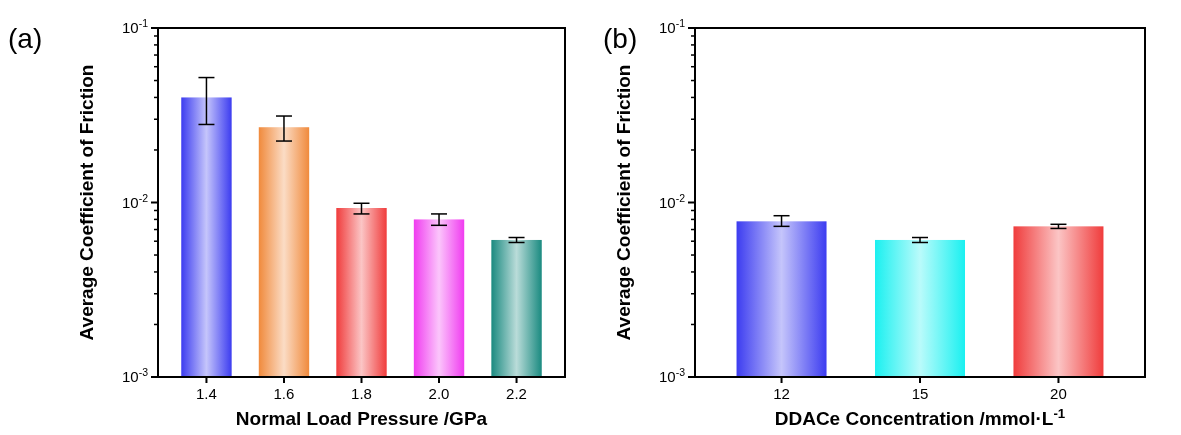 This screenshot has height=435, width=1181. I want to click on x-tick-label: 2.2, so click(516, 393).